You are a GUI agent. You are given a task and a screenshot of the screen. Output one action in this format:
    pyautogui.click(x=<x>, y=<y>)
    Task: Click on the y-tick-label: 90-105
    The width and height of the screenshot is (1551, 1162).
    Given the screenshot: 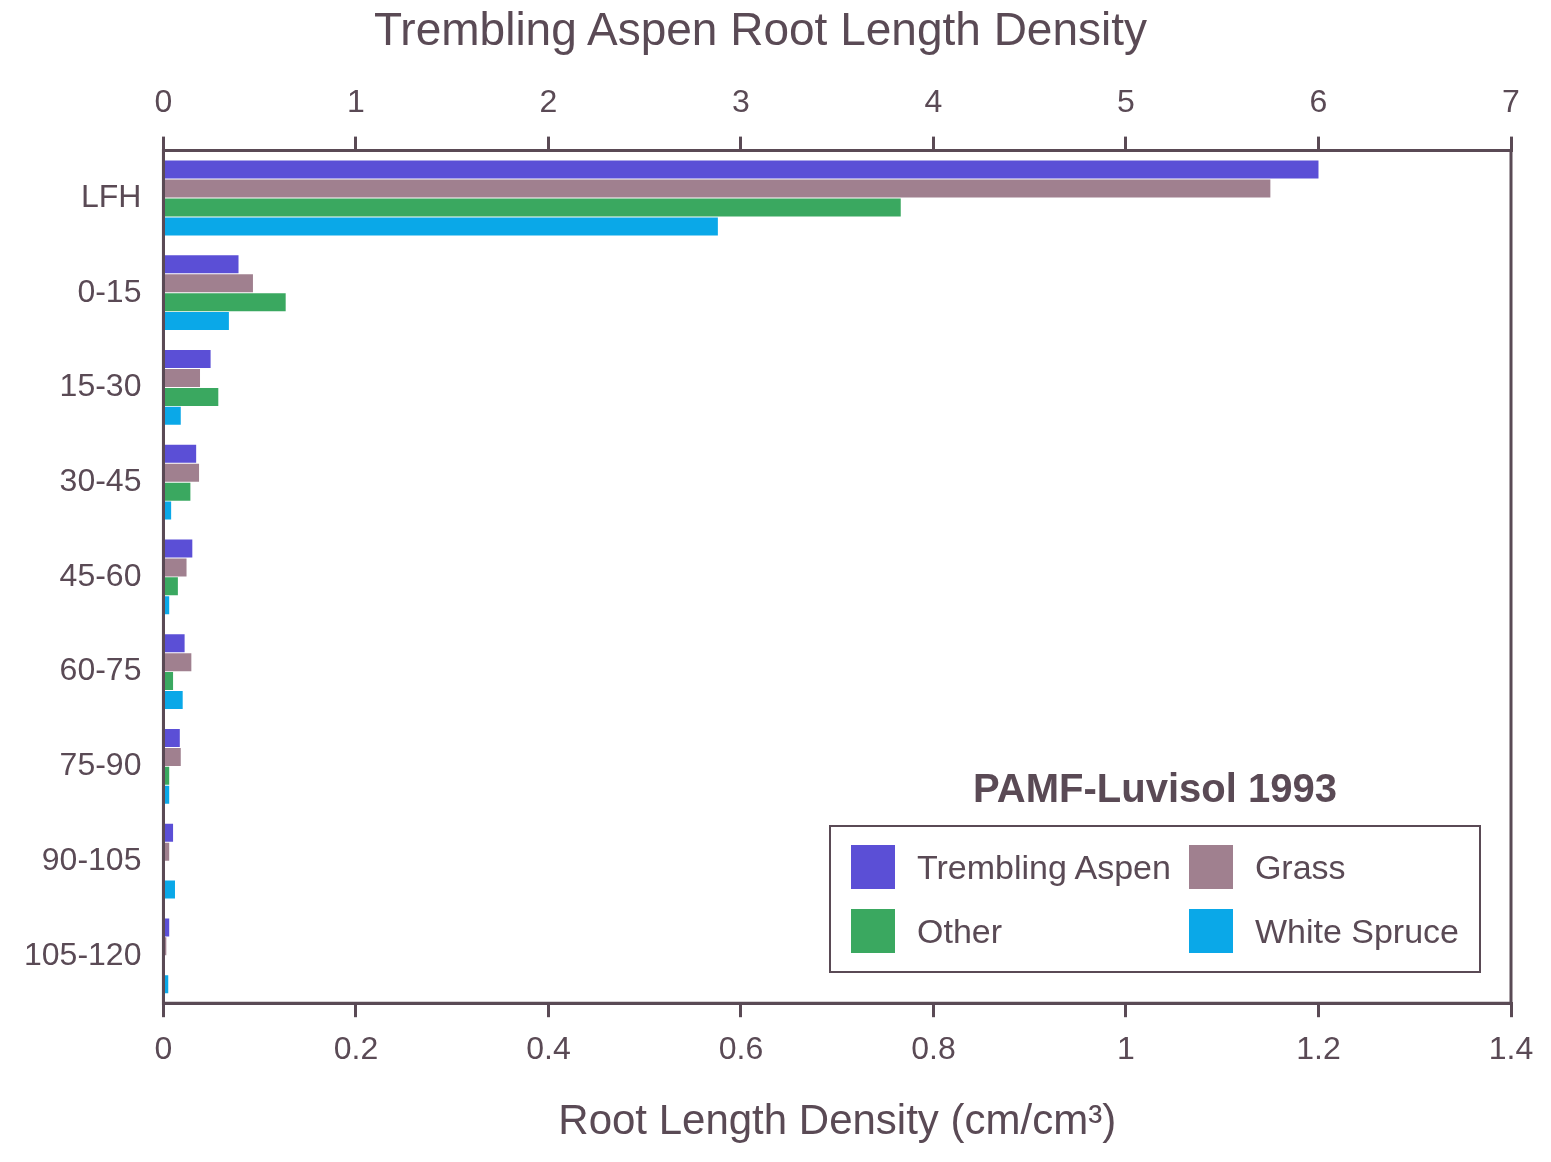 What is the action you would take?
    pyautogui.click(x=91, y=858)
    